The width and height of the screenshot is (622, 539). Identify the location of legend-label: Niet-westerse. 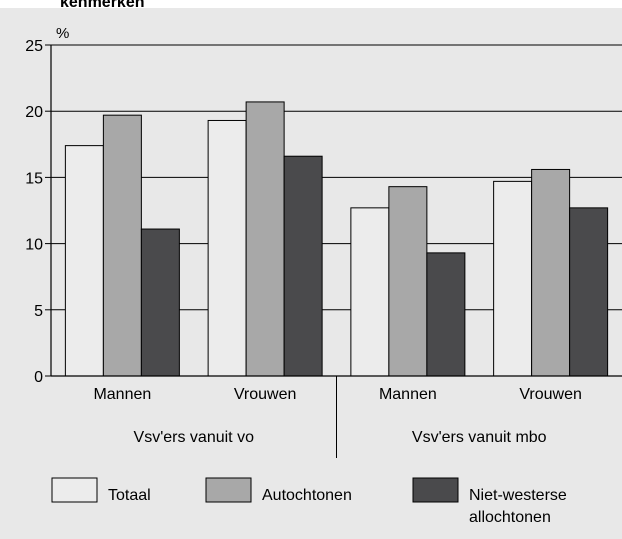
(518, 495).